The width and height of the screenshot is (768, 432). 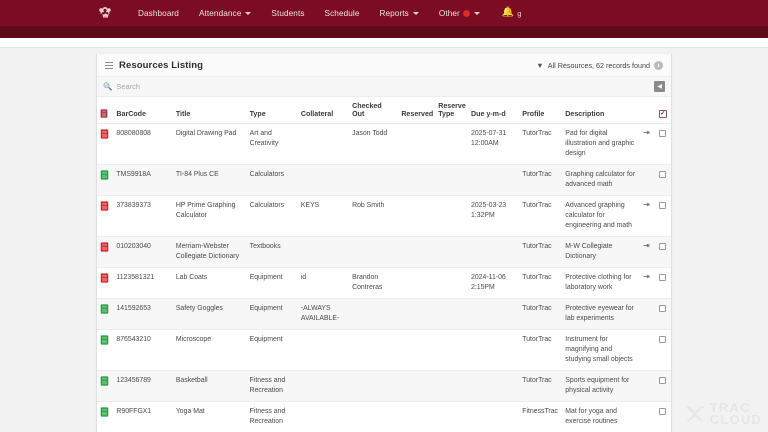 What do you see at coordinates (449, 13) in the screenshot?
I see `nav-item-other-label: Other` at bounding box center [449, 13].